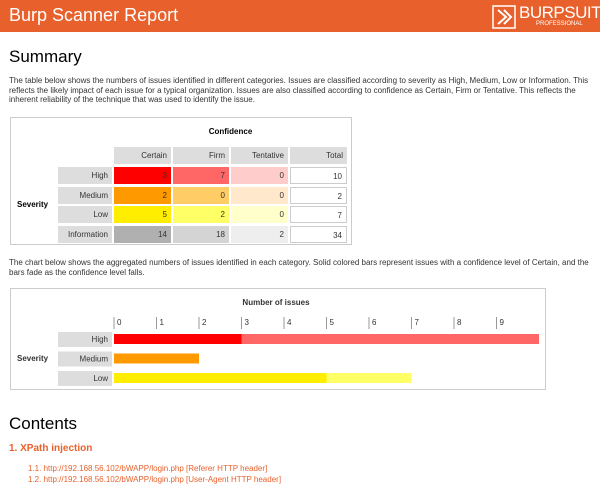 This screenshot has width=600, height=484. Describe the element at coordinates (332, 322) in the screenshot. I see `x-tick-label: 5` at that location.